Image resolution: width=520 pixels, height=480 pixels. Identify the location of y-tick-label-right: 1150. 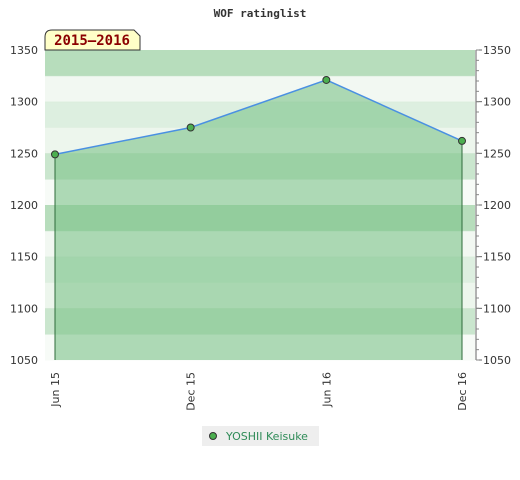
(497, 257).